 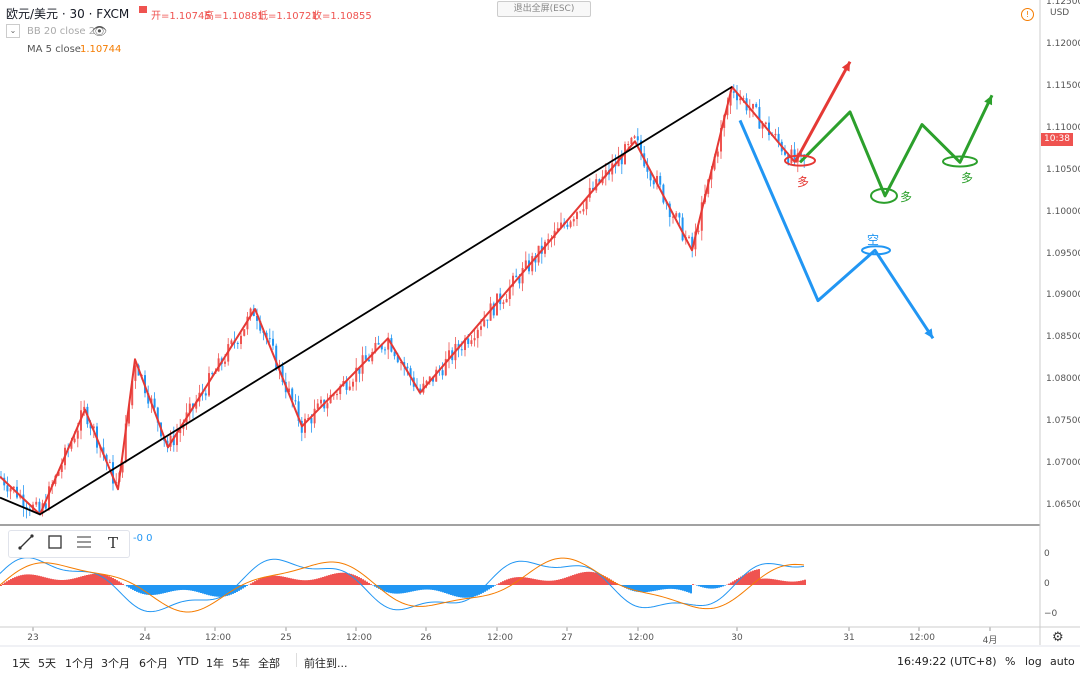 What do you see at coordinates (153, 663) in the screenshot?
I see `range-button: 6个月` at bounding box center [153, 663].